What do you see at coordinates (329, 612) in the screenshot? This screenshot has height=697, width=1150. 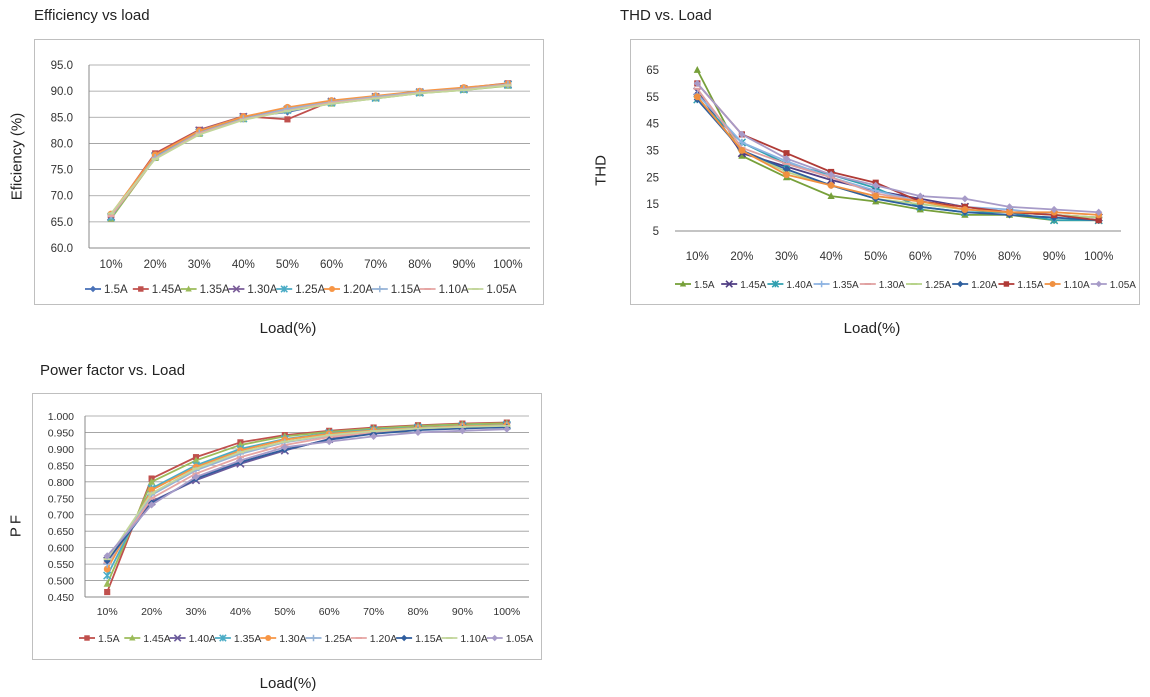 I see `x-tick-label: 60%` at bounding box center [329, 612].